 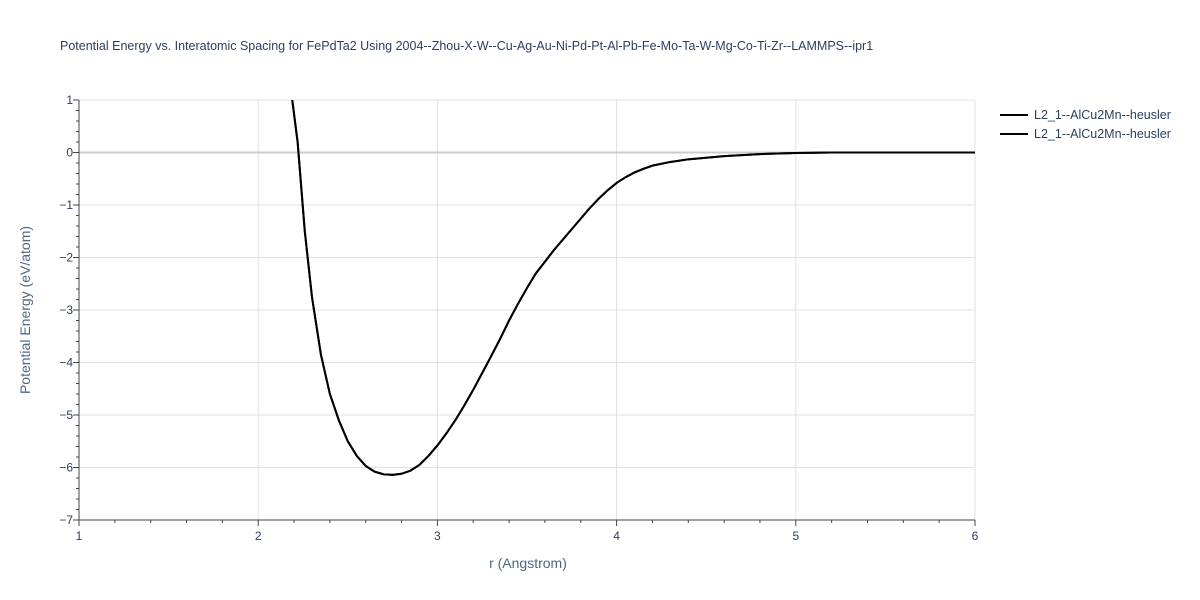 What do you see at coordinates (25, 310) in the screenshot?
I see `y-axis-title: Potential Energy (eV/atom)` at bounding box center [25, 310].